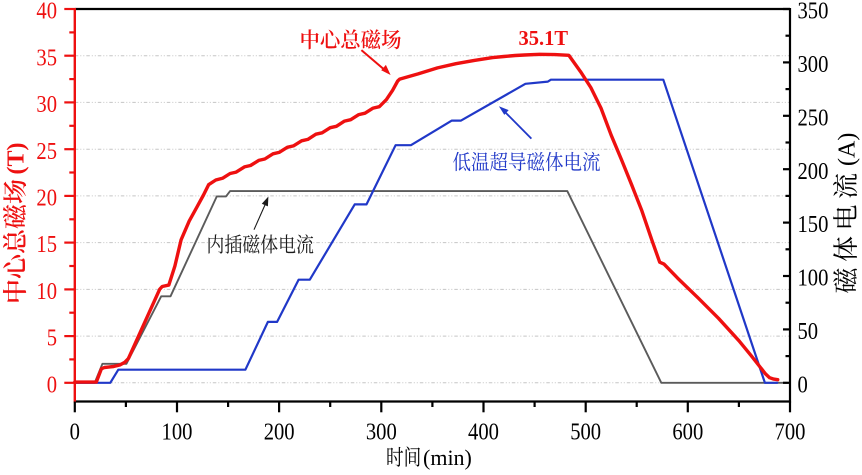 The image size is (862, 475). I want to click on svg-text: 150, so click(813, 224).